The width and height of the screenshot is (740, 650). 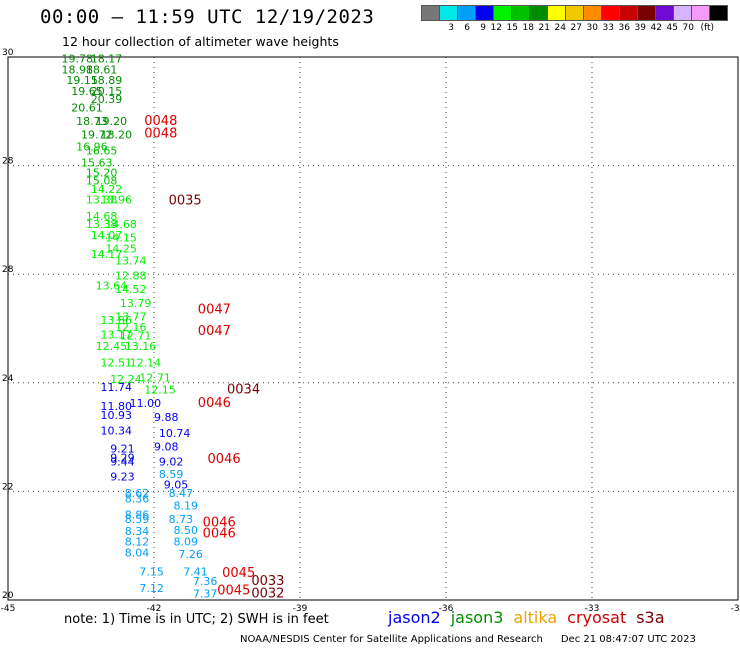 What do you see at coordinates (483, 28) in the screenshot?
I see `scale-label: 9` at bounding box center [483, 28].